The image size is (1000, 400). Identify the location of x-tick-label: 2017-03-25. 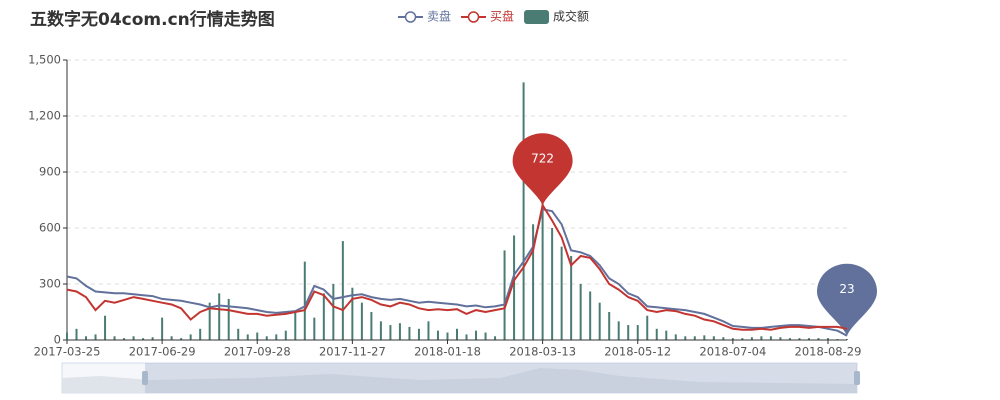
(67, 352).